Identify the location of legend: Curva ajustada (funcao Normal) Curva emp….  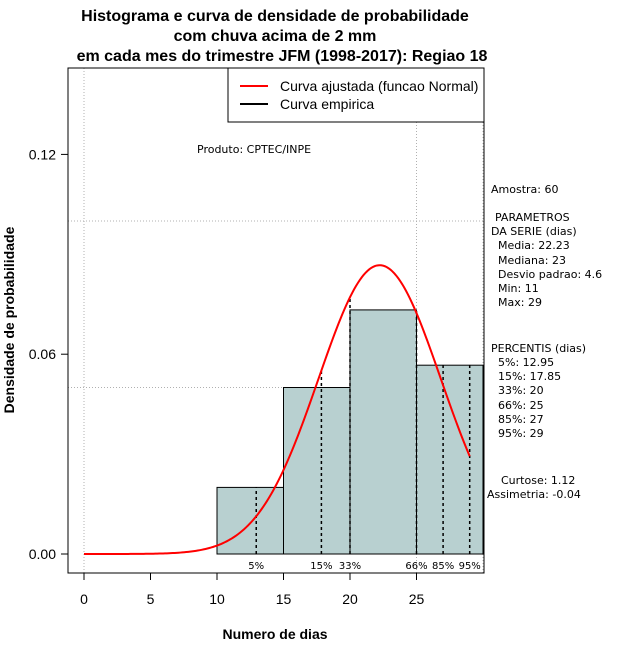
(356, 95).